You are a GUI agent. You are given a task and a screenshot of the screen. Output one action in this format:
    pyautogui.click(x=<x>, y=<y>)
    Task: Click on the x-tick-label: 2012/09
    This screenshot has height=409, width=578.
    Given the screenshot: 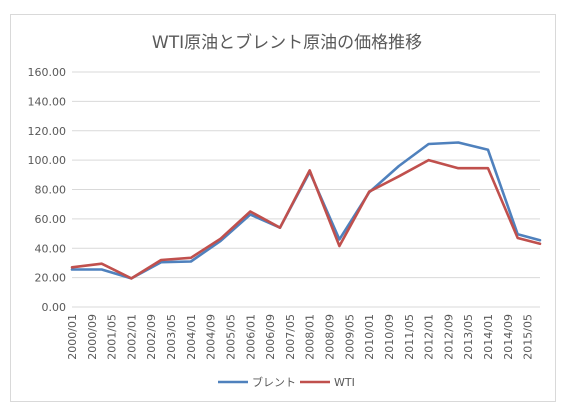 What is the action you would take?
    pyautogui.click(x=448, y=337)
    